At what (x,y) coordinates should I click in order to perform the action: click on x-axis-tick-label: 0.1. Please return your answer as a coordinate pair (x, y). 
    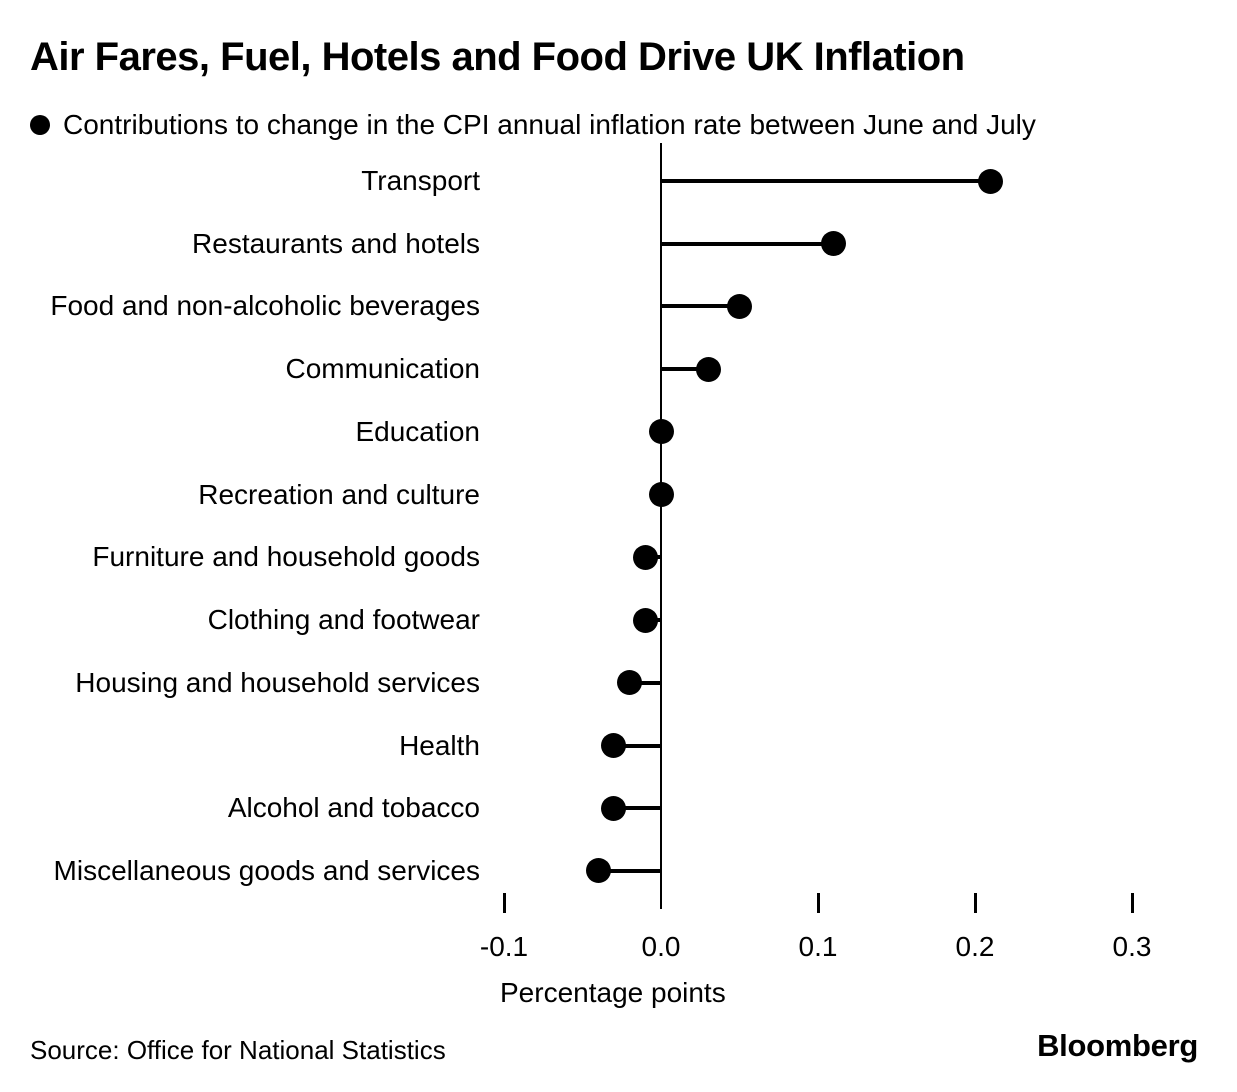
    Looking at the image, I should click on (818, 946).